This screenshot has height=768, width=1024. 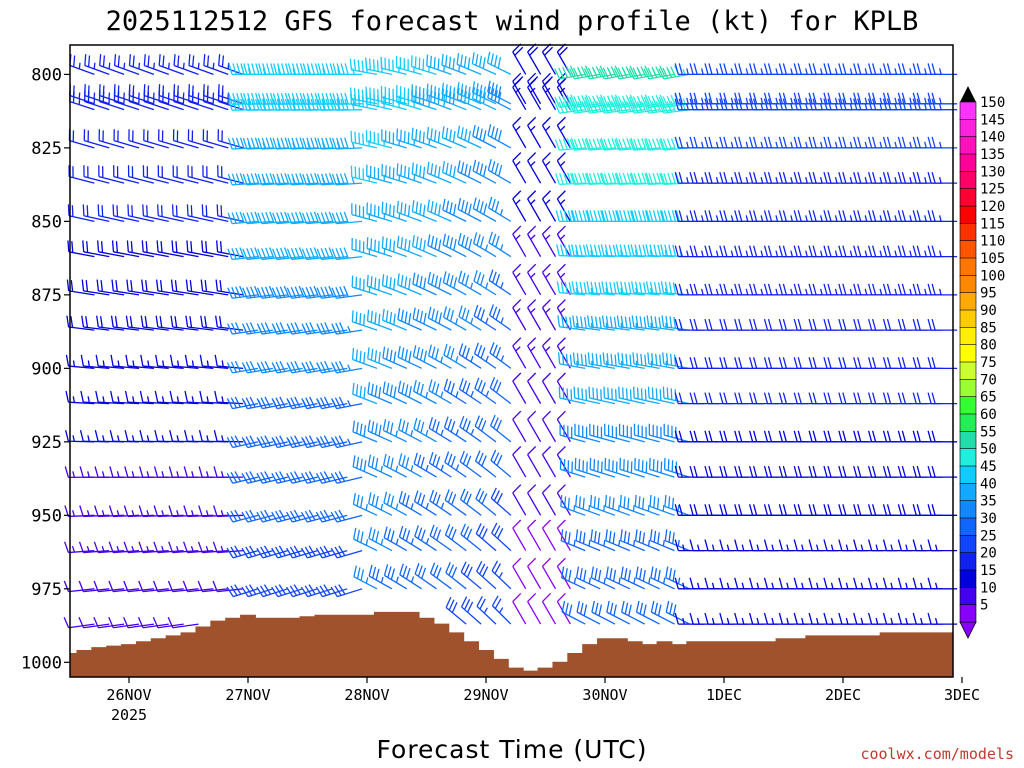 What do you see at coordinates (366, 695) in the screenshot?
I see `x-tick-label: 28NOV` at bounding box center [366, 695].